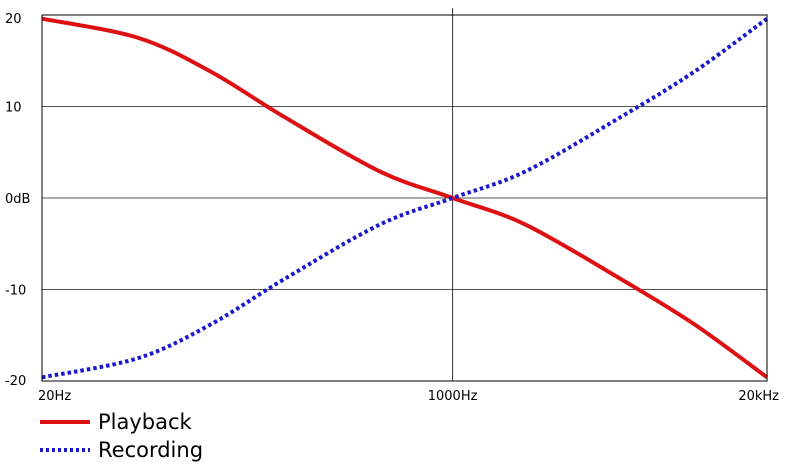 This screenshot has height=464, width=800. What do you see at coordinates (65, 422) in the screenshot?
I see `legend-swatch-playback` at bounding box center [65, 422].